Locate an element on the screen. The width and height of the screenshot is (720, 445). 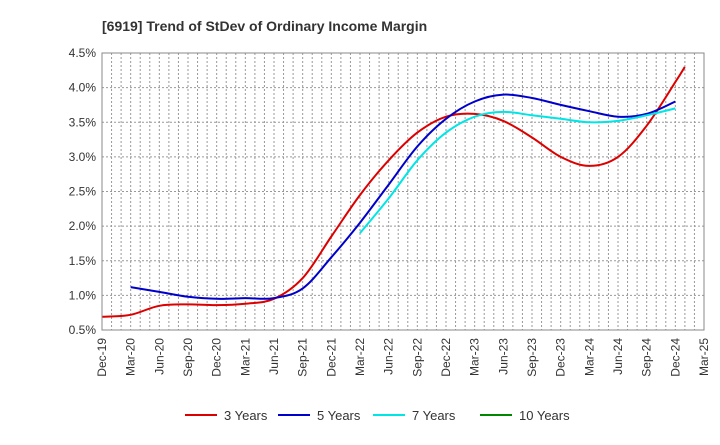
legend-label-1: 5 Years is located at coordinates (339, 415).